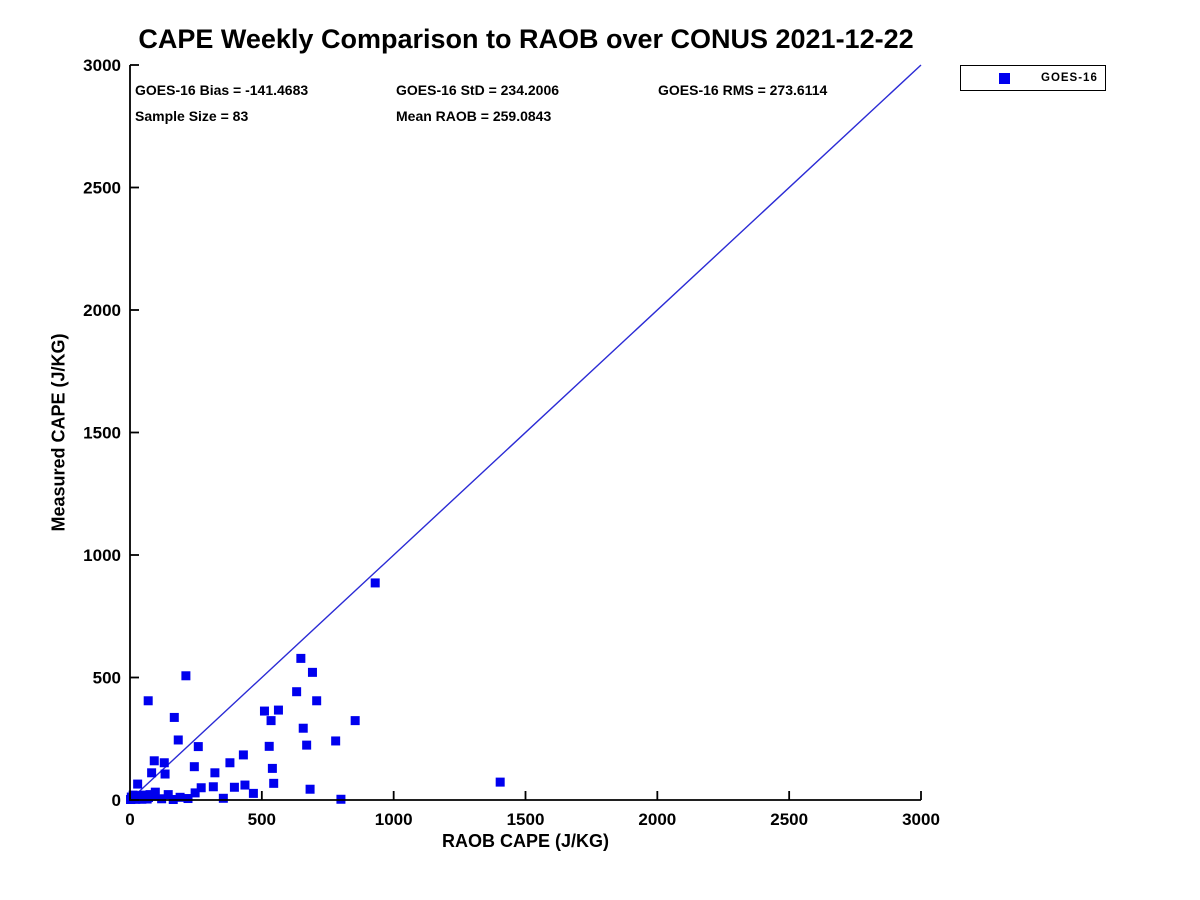  I want to click on y-axis-label: Measured CAPE (J/KG), so click(58, 432).